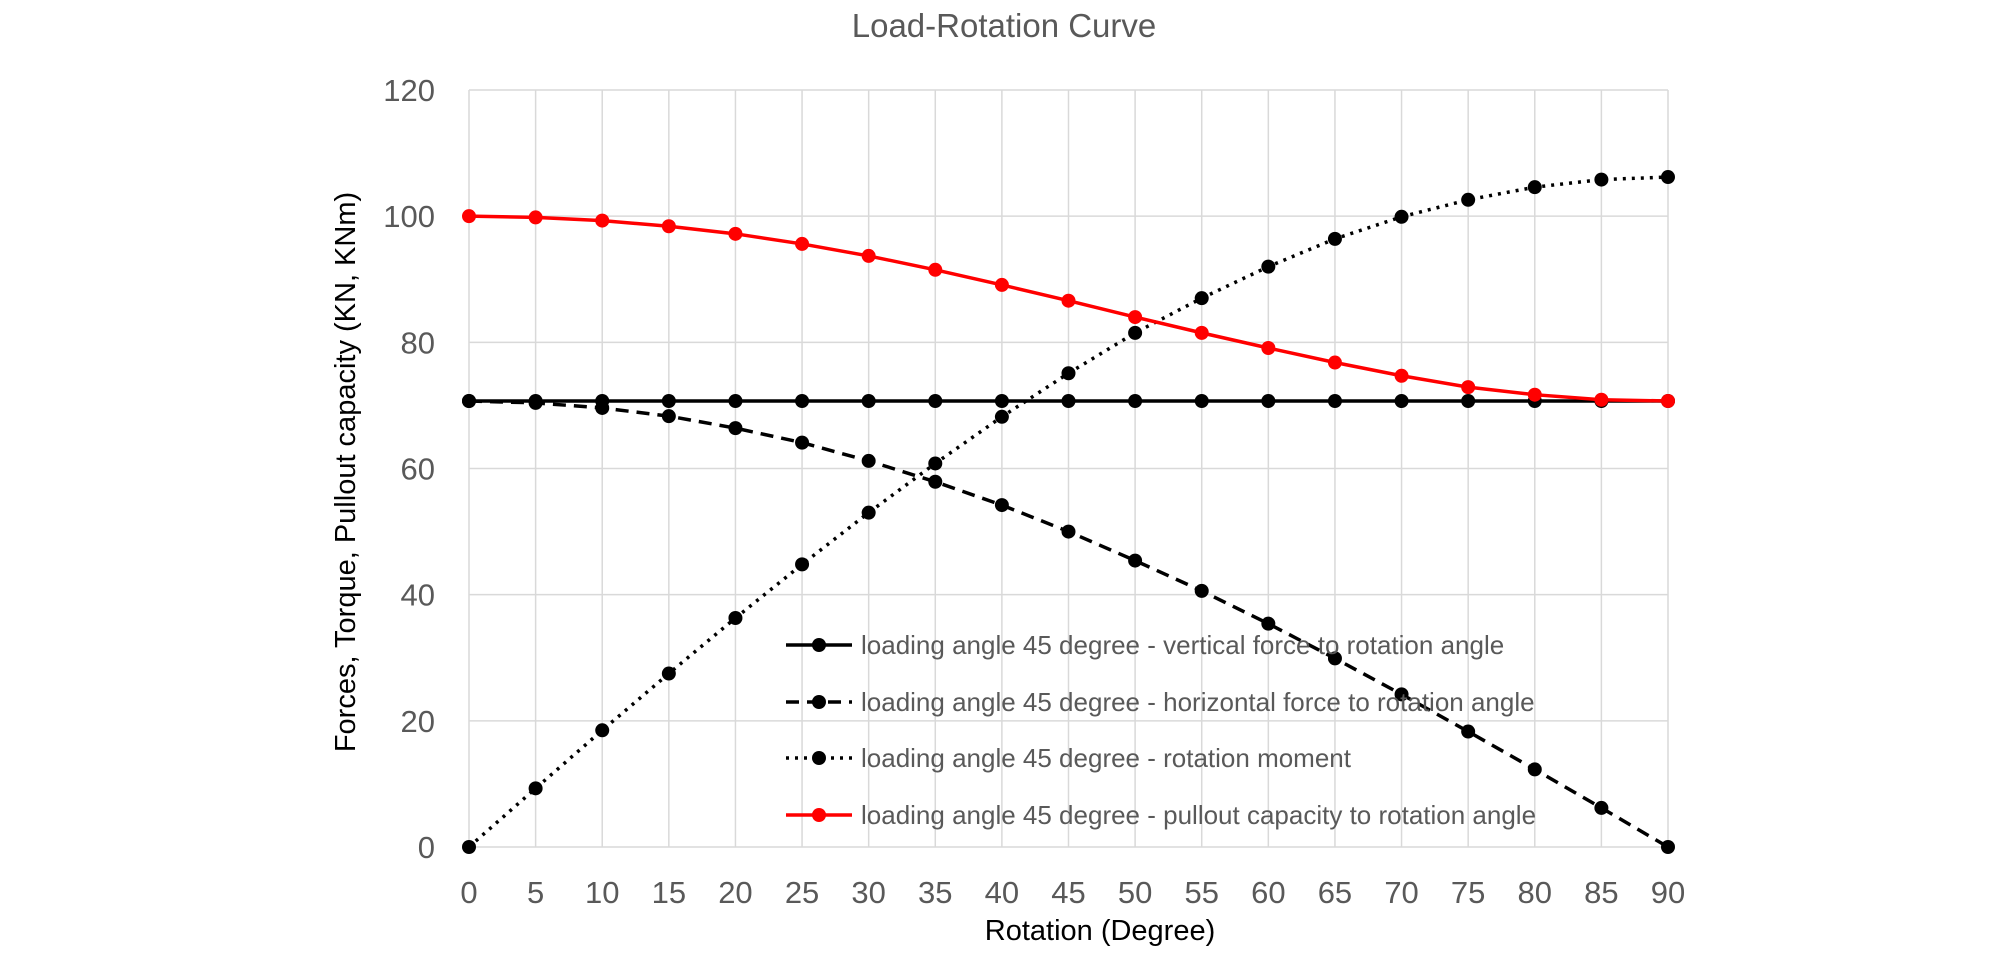  I want to click on y-tick-label: 120, so click(409, 90).